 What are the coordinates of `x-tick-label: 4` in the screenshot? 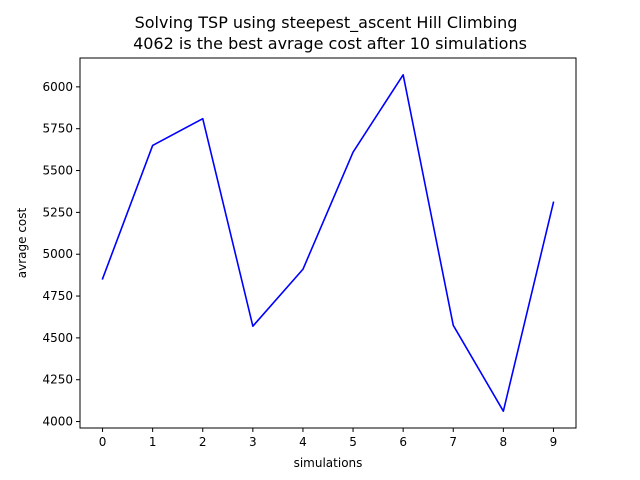 It's located at (303, 442).